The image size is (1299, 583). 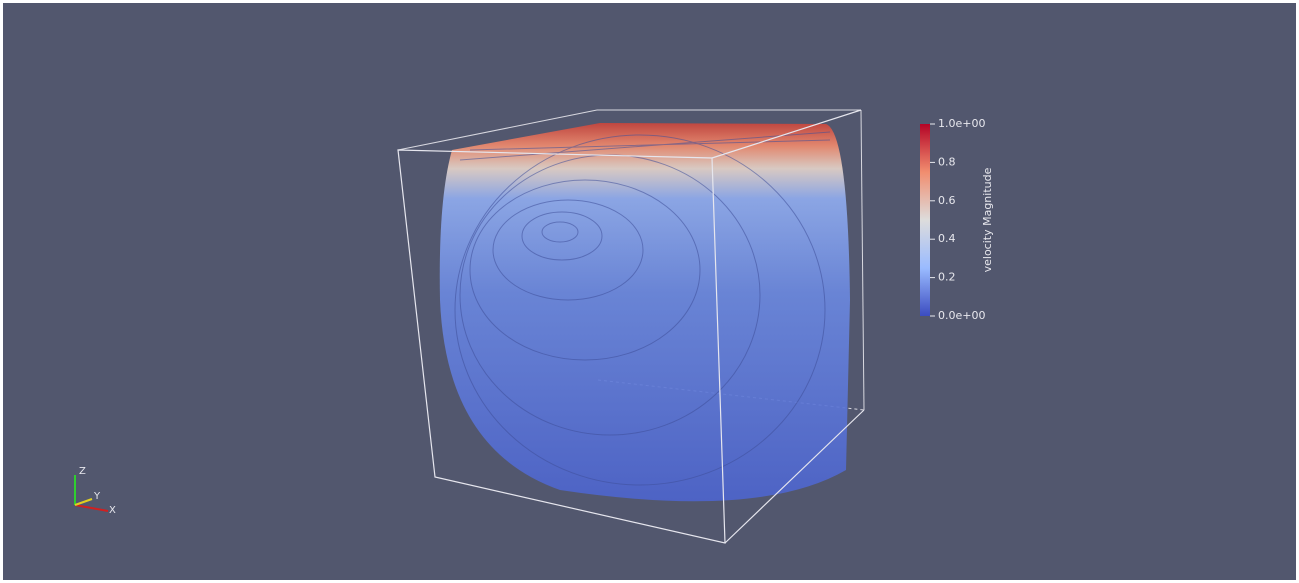 What do you see at coordinates (97, 496) in the screenshot?
I see `y-label: Y` at bounding box center [97, 496].